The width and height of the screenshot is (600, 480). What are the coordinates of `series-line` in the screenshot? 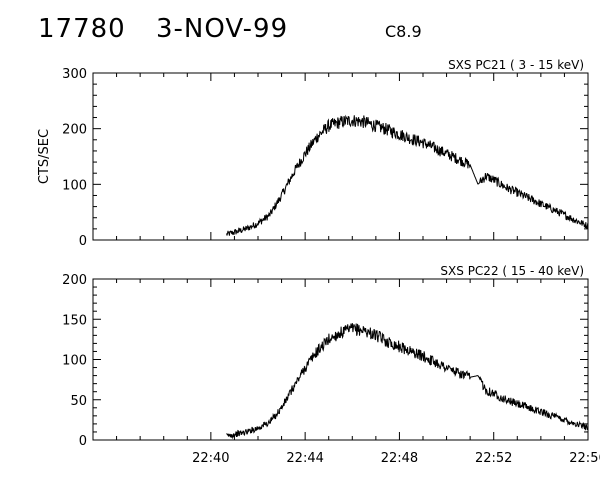 It's located at (407, 381).